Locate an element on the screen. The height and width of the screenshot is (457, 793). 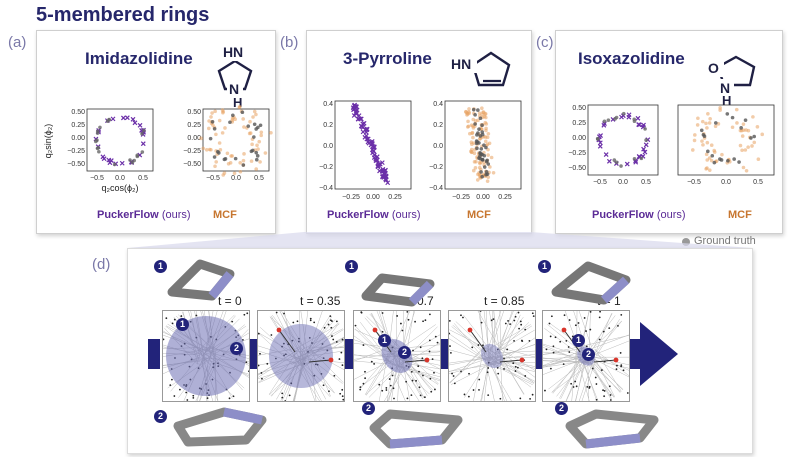
tick-c2-x3: 0.5 is located at coordinates (758, 182).